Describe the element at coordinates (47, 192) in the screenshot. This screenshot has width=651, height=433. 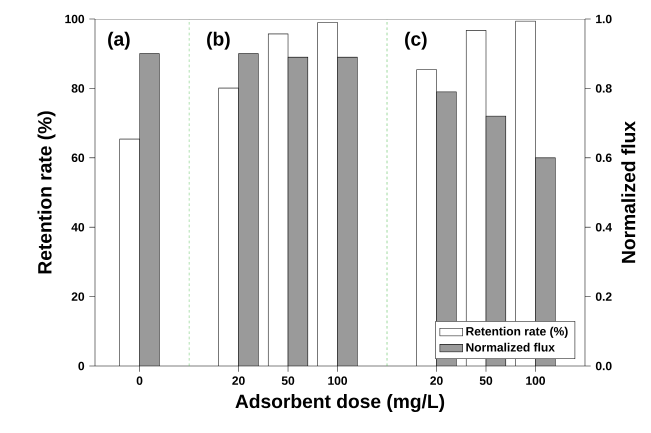
I see `y-axis-title: Retention rate (%)` at that location.